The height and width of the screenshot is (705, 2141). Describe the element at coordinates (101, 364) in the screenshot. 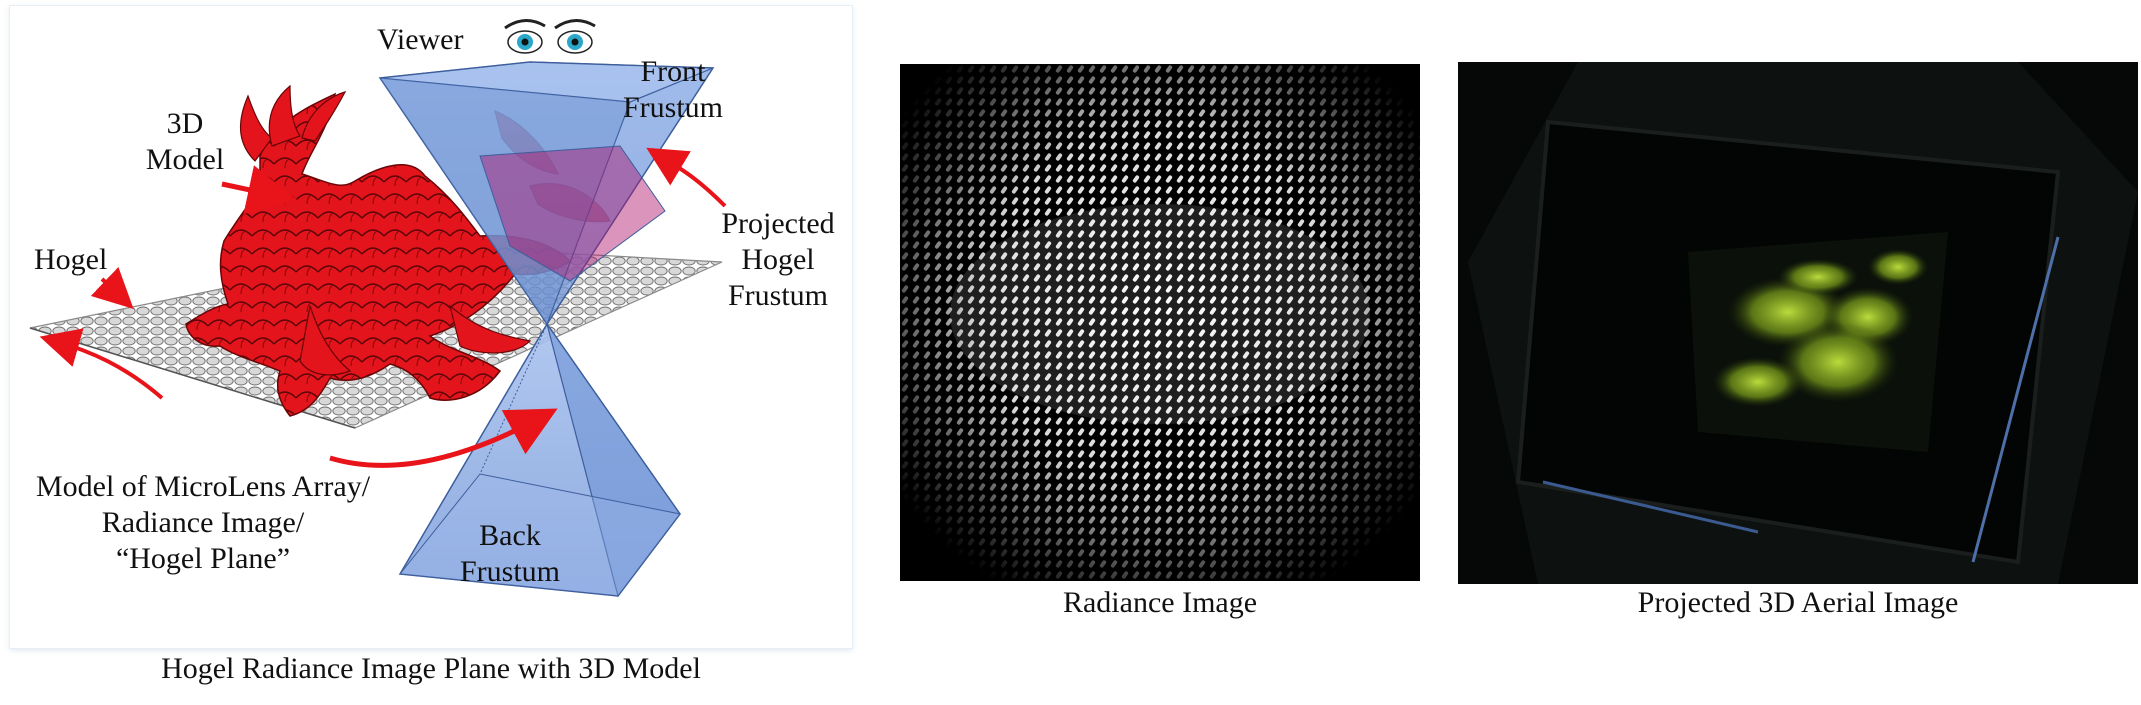

I see `plane-corner-arrow` at that location.